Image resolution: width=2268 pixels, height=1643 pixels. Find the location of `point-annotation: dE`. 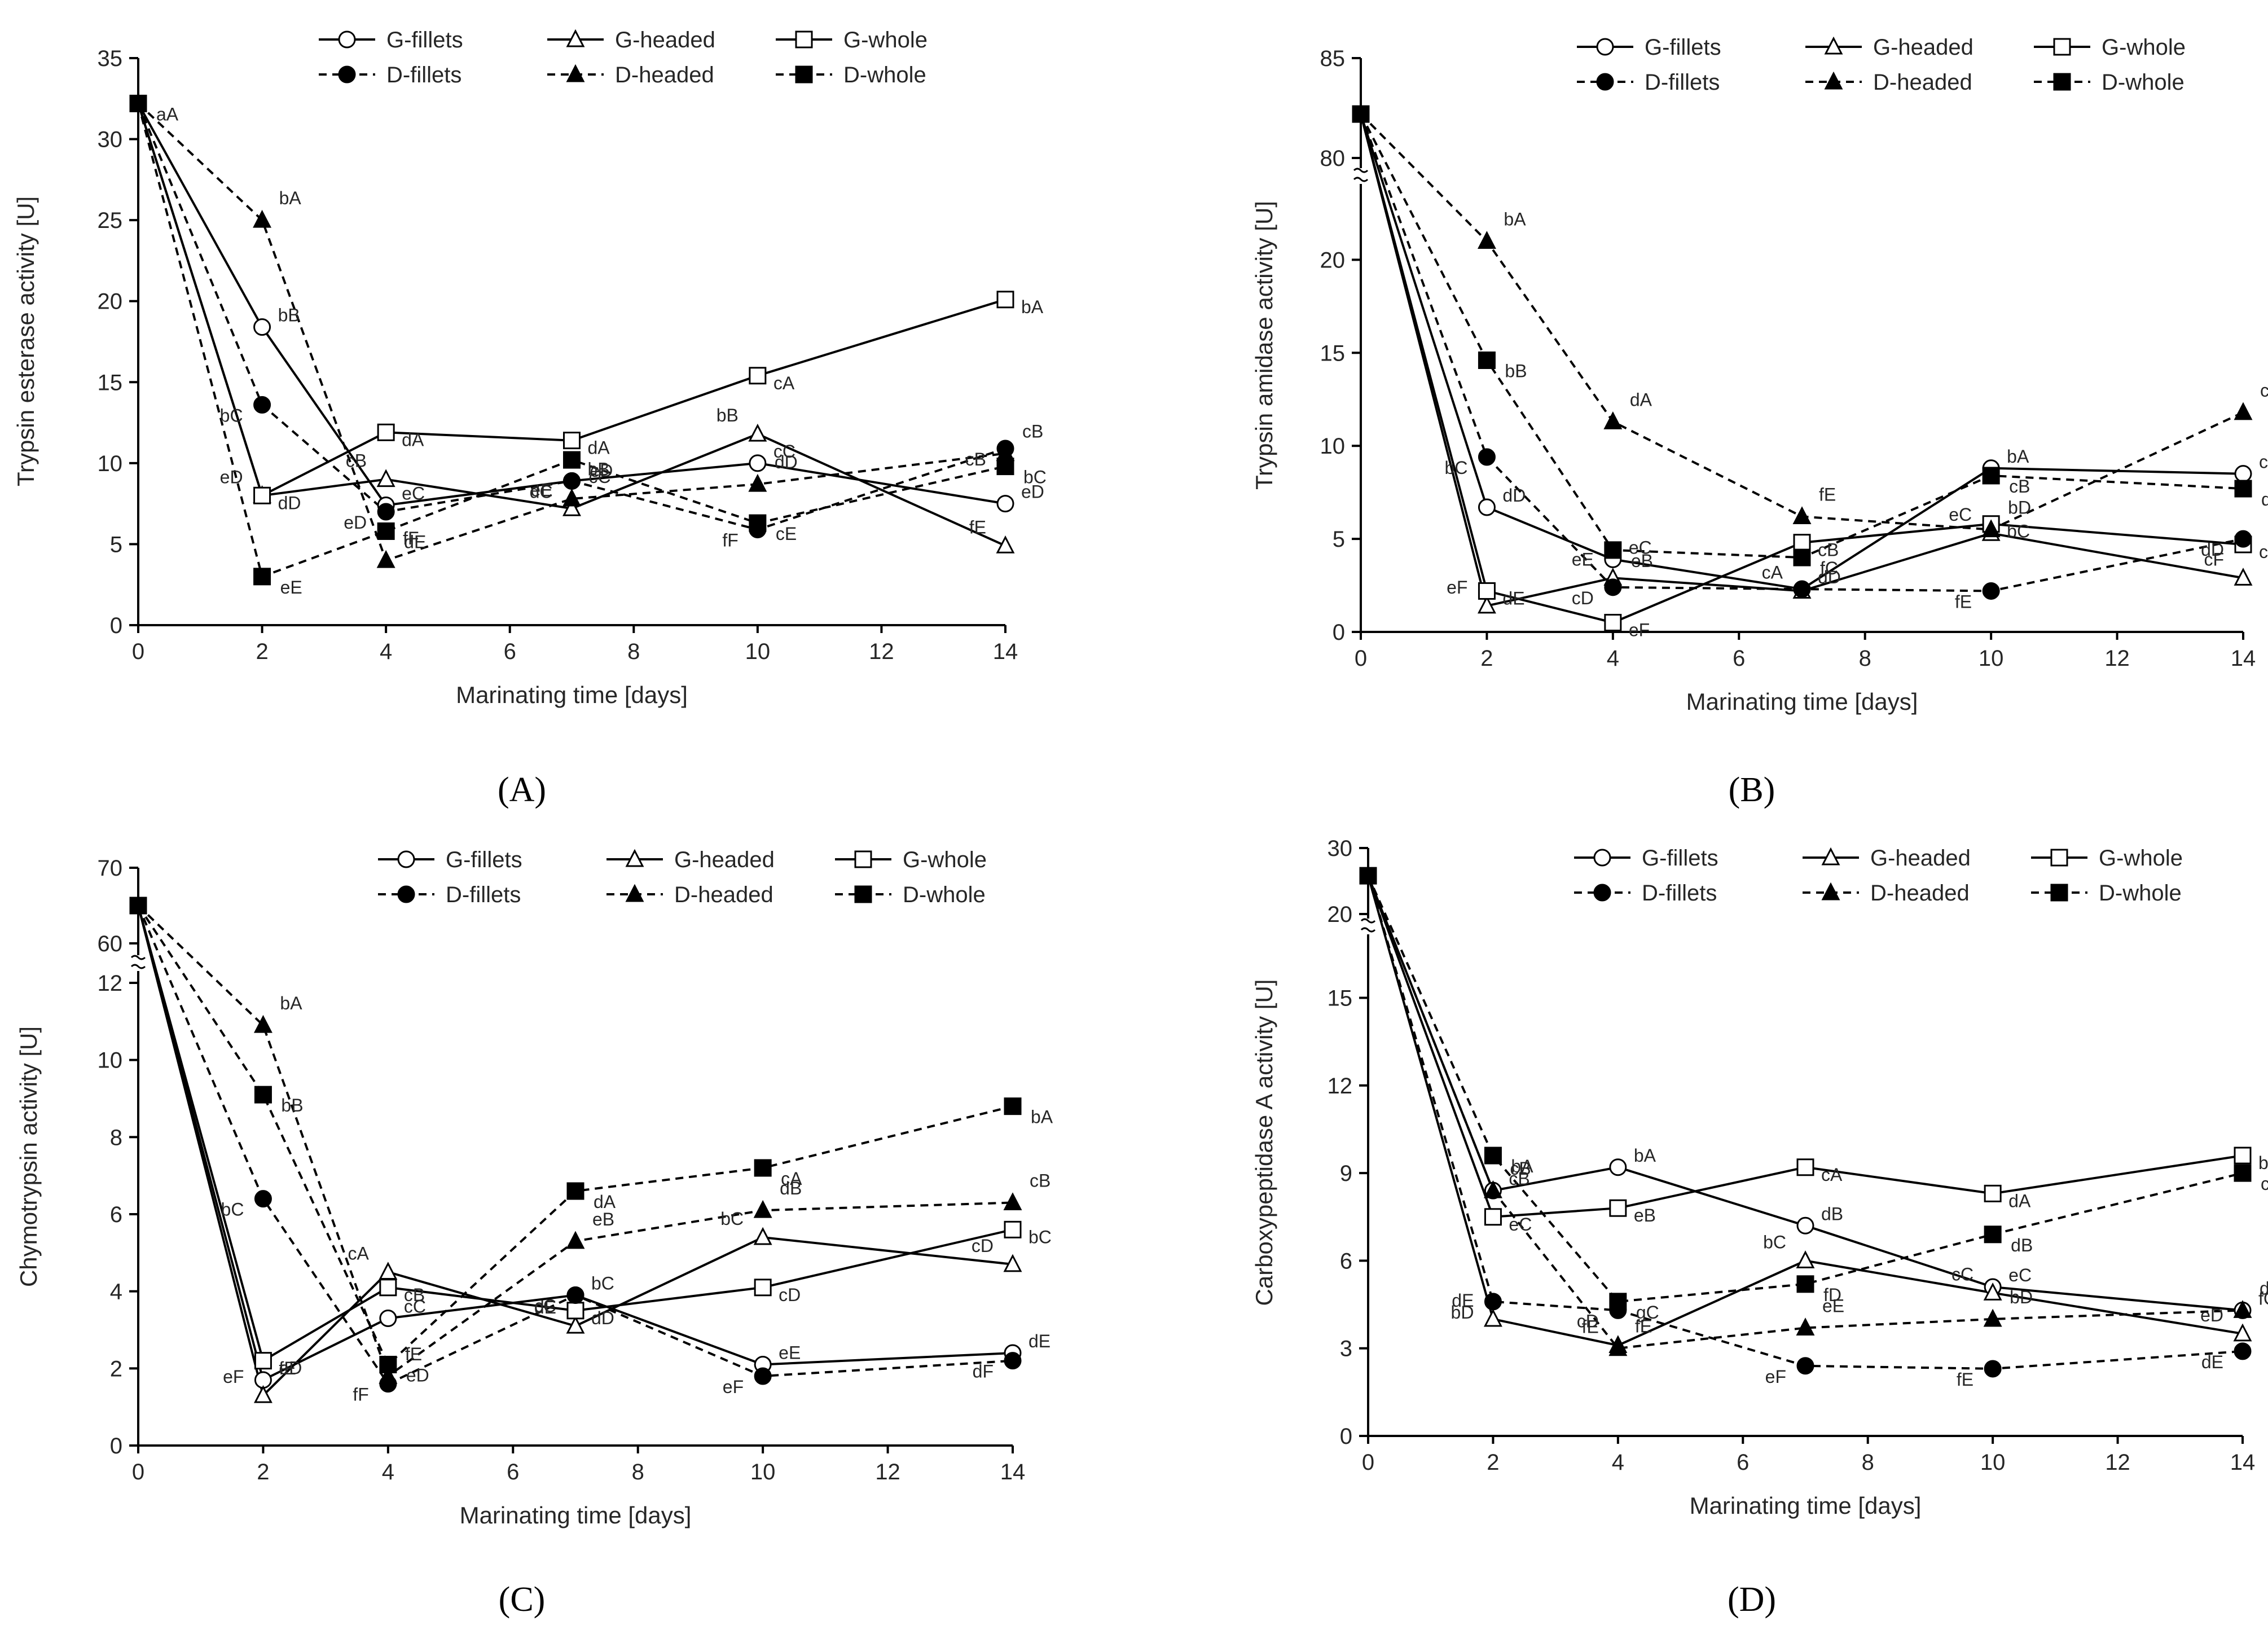

point-annotation: dE is located at coordinates (1513, 598).